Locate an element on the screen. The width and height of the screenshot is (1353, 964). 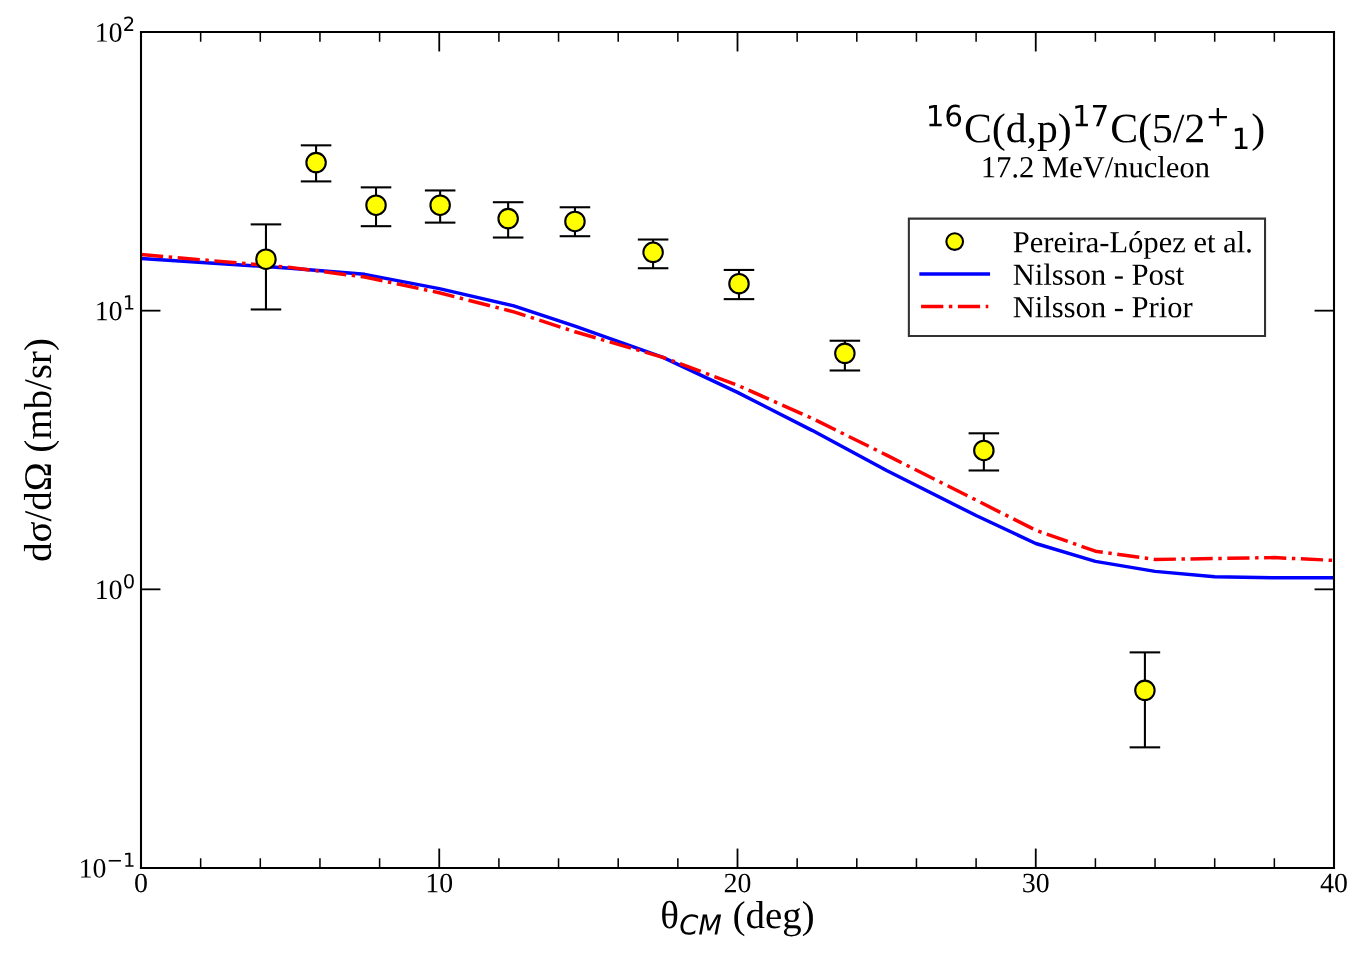
x-axis-title: θ$_{CM}$ (deg) is located at coordinates (737, 918).